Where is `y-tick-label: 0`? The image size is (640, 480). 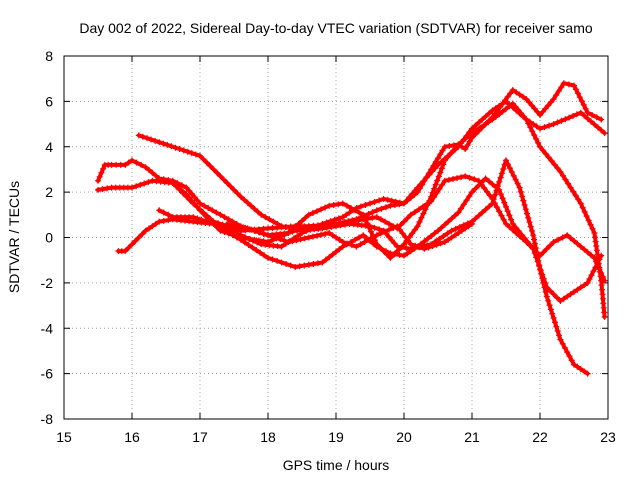 y-tick-label: 0 is located at coordinates (49, 238).